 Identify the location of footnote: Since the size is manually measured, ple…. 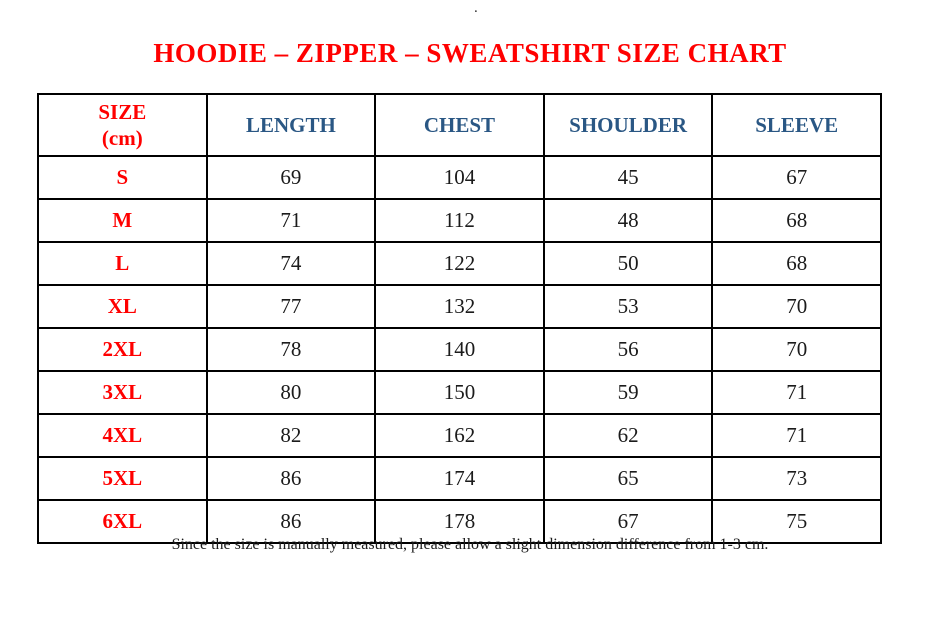
(470, 544).